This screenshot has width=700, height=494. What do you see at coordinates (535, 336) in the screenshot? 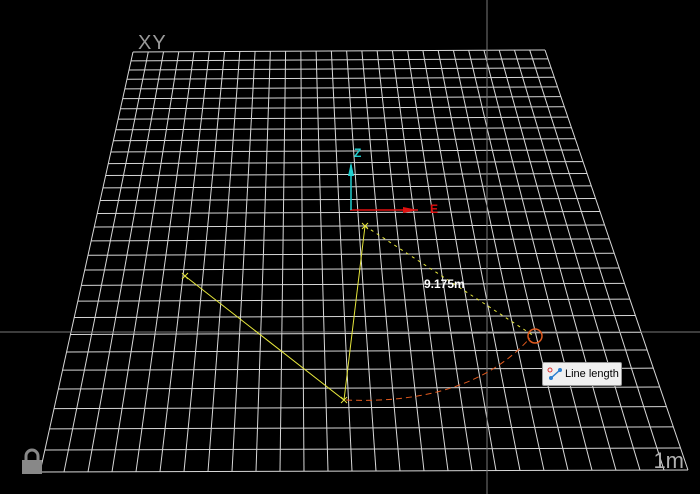
I see `snap-marker` at bounding box center [535, 336].